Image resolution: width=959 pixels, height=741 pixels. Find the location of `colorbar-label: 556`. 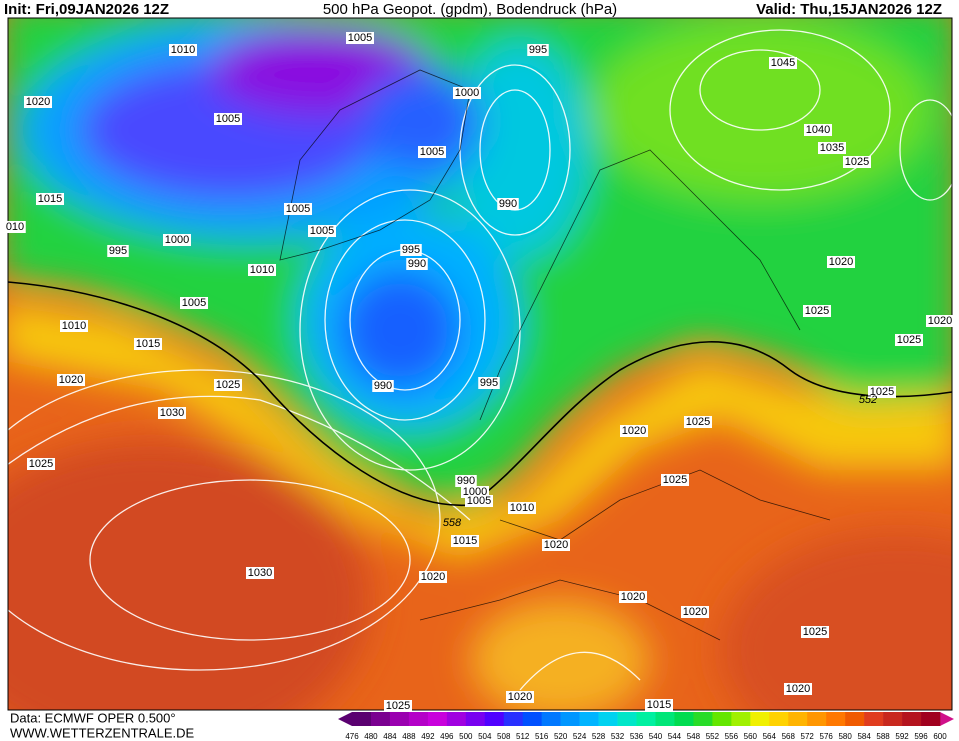

colorbar-label: 556 is located at coordinates (732, 736).